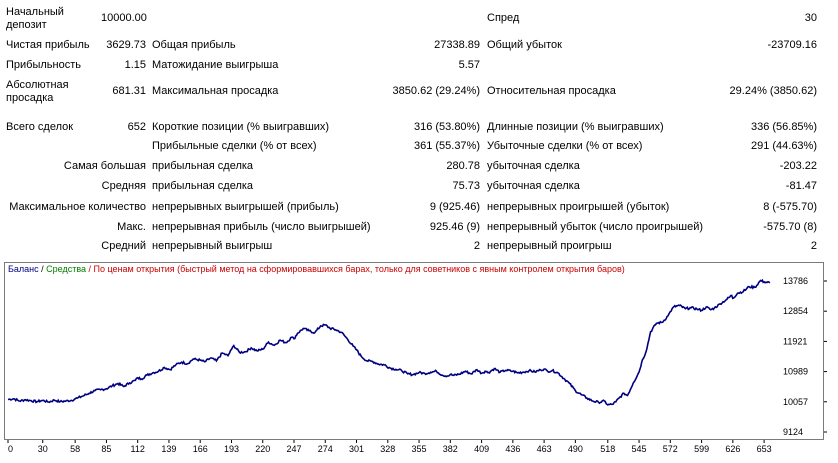 Image resolution: width=838 pixels, height=463 pixels. I want to click on x-tick-label: 328, so click(387, 449).